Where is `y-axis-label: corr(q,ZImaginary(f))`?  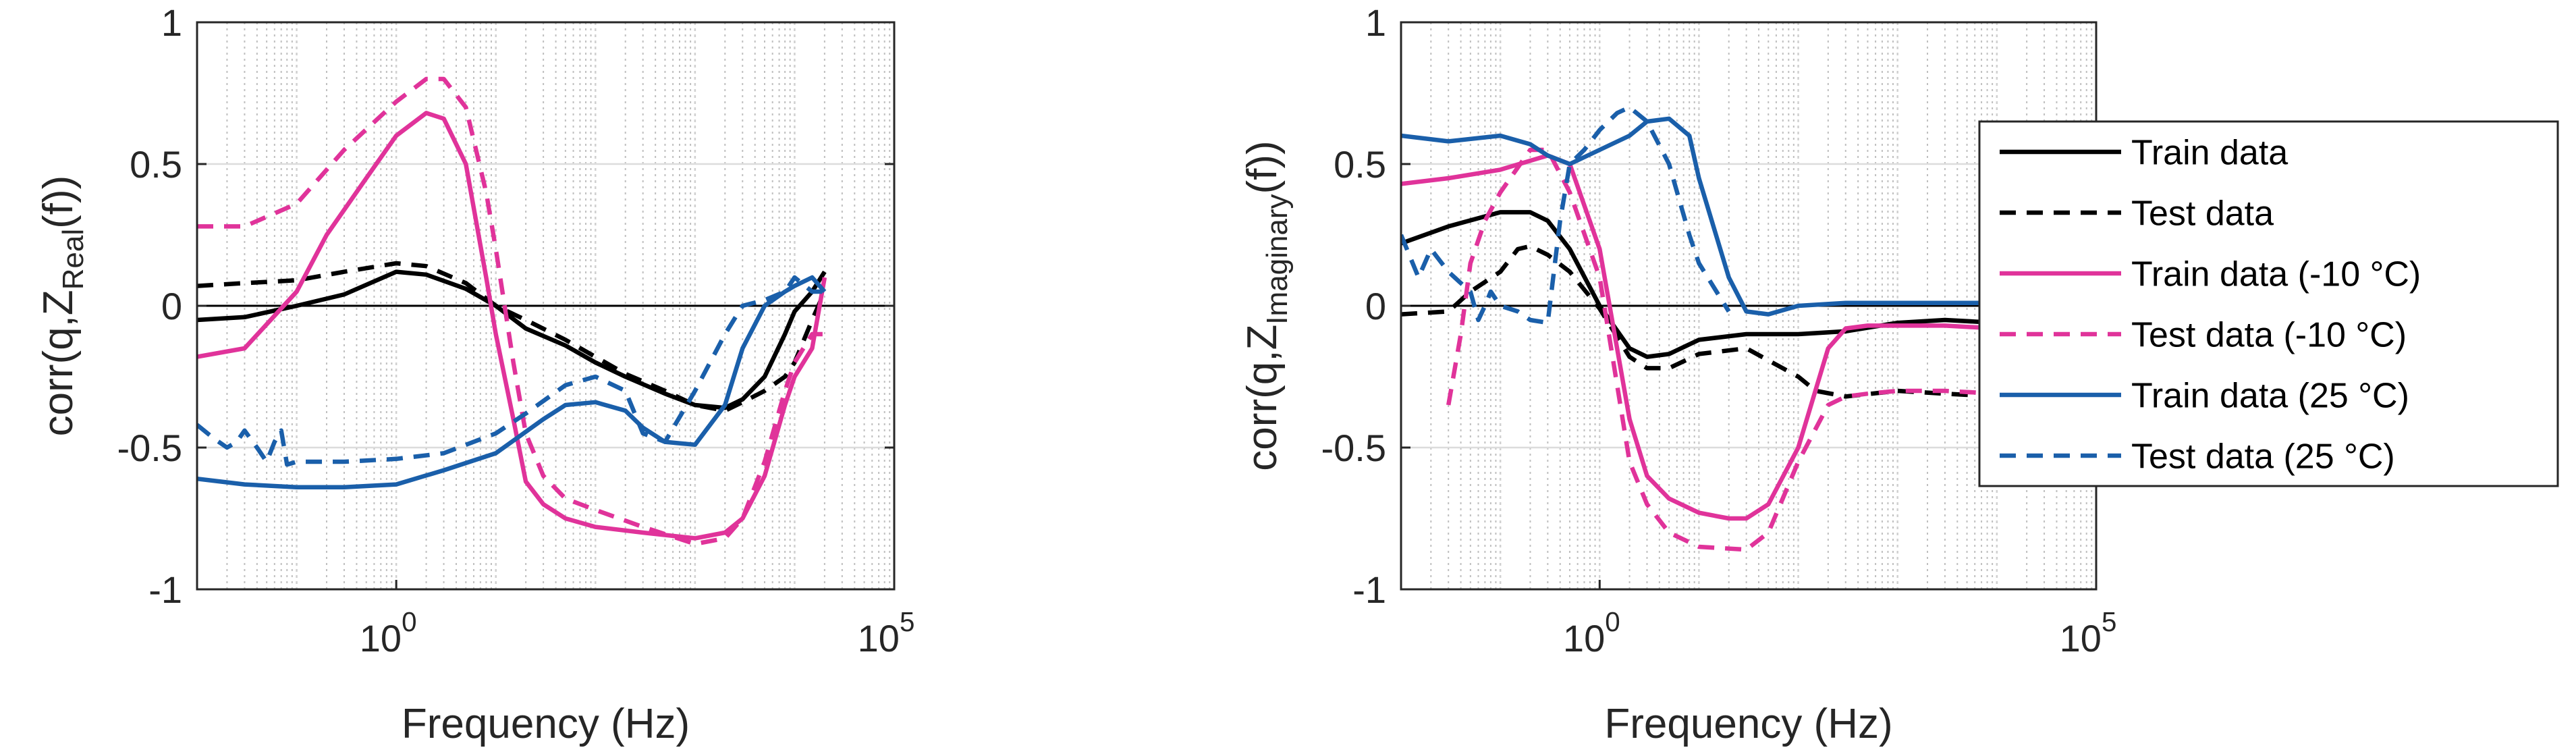 y-axis-label: corr(q,ZImaginary(f)) is located at coordinates (1266, 305).